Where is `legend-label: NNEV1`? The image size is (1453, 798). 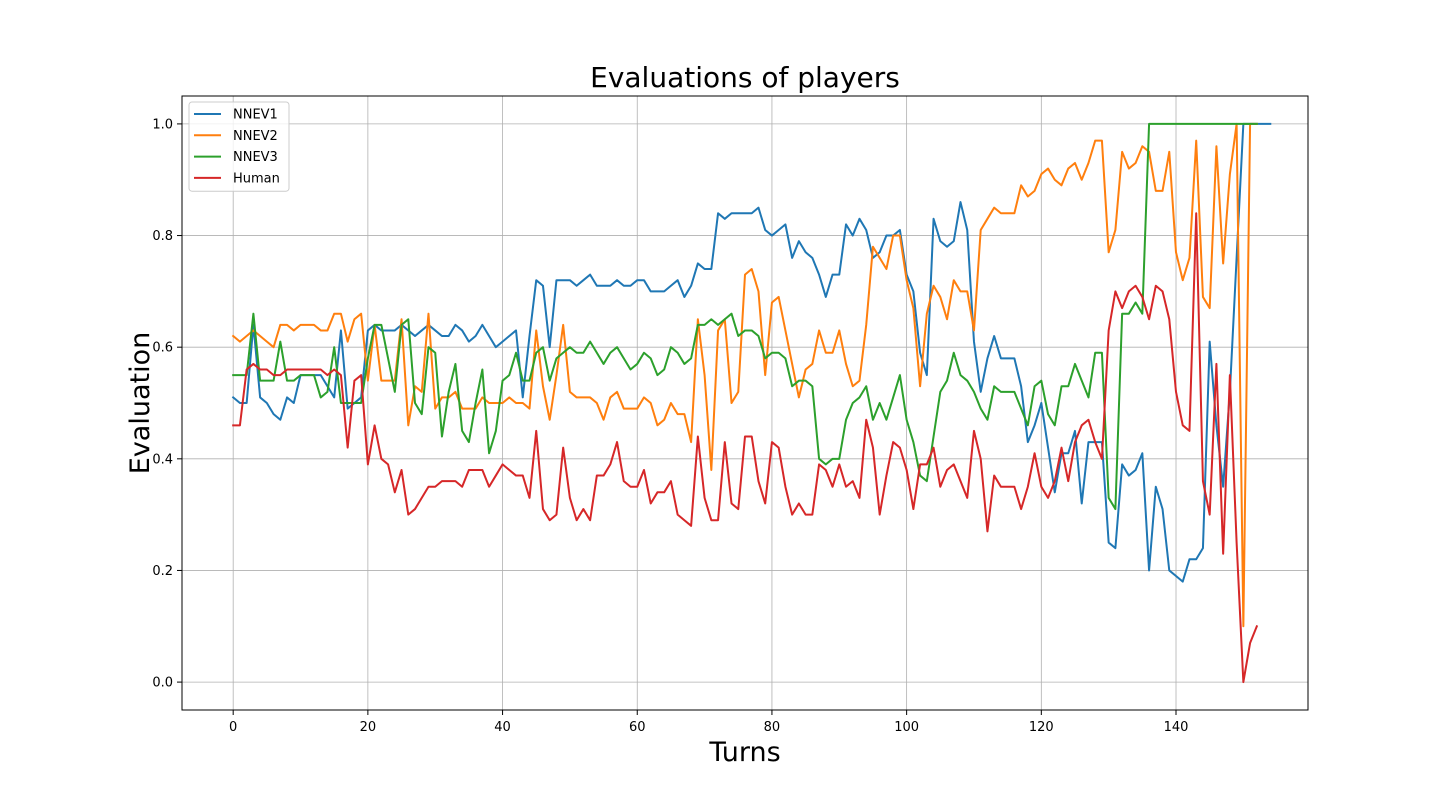 legend-label: NNEV1 is located at coordinates (255, 115).